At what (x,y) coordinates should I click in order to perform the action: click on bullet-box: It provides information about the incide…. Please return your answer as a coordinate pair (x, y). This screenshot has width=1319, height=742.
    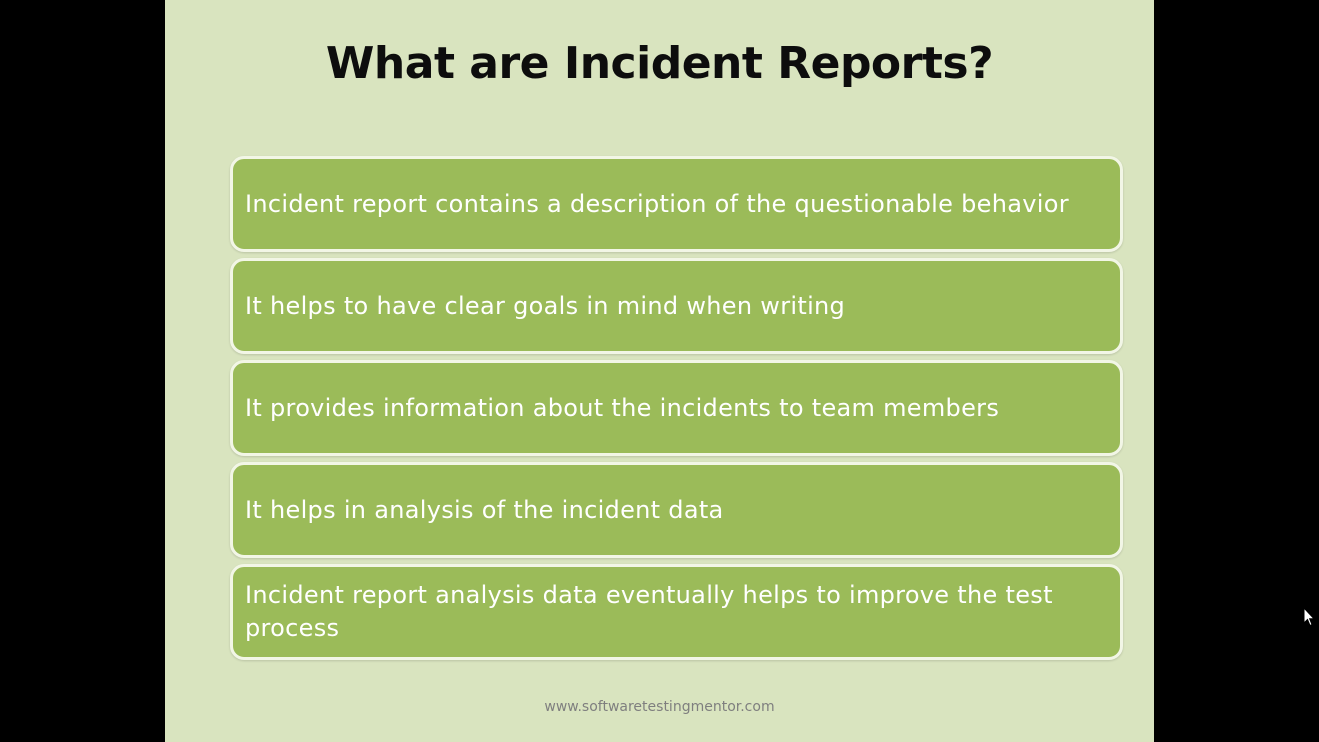
    Looking at the image, I should click on (676, 408).